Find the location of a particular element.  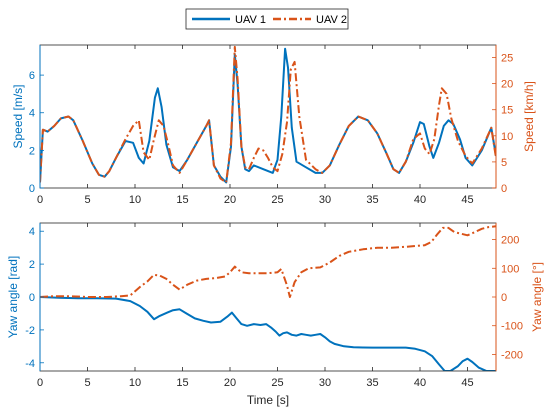

y2-tick-label: 15 is located at coordinates (507, 111).